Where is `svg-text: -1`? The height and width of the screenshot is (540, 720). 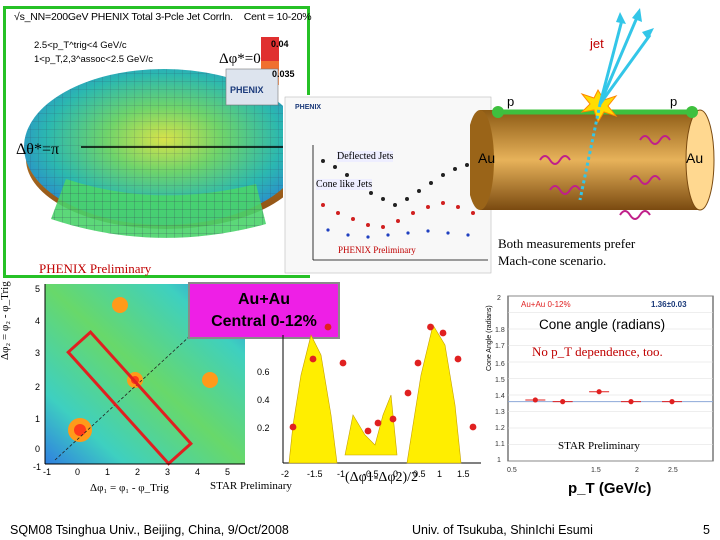
svg-text: -1 is located at coordinates (47, 472).